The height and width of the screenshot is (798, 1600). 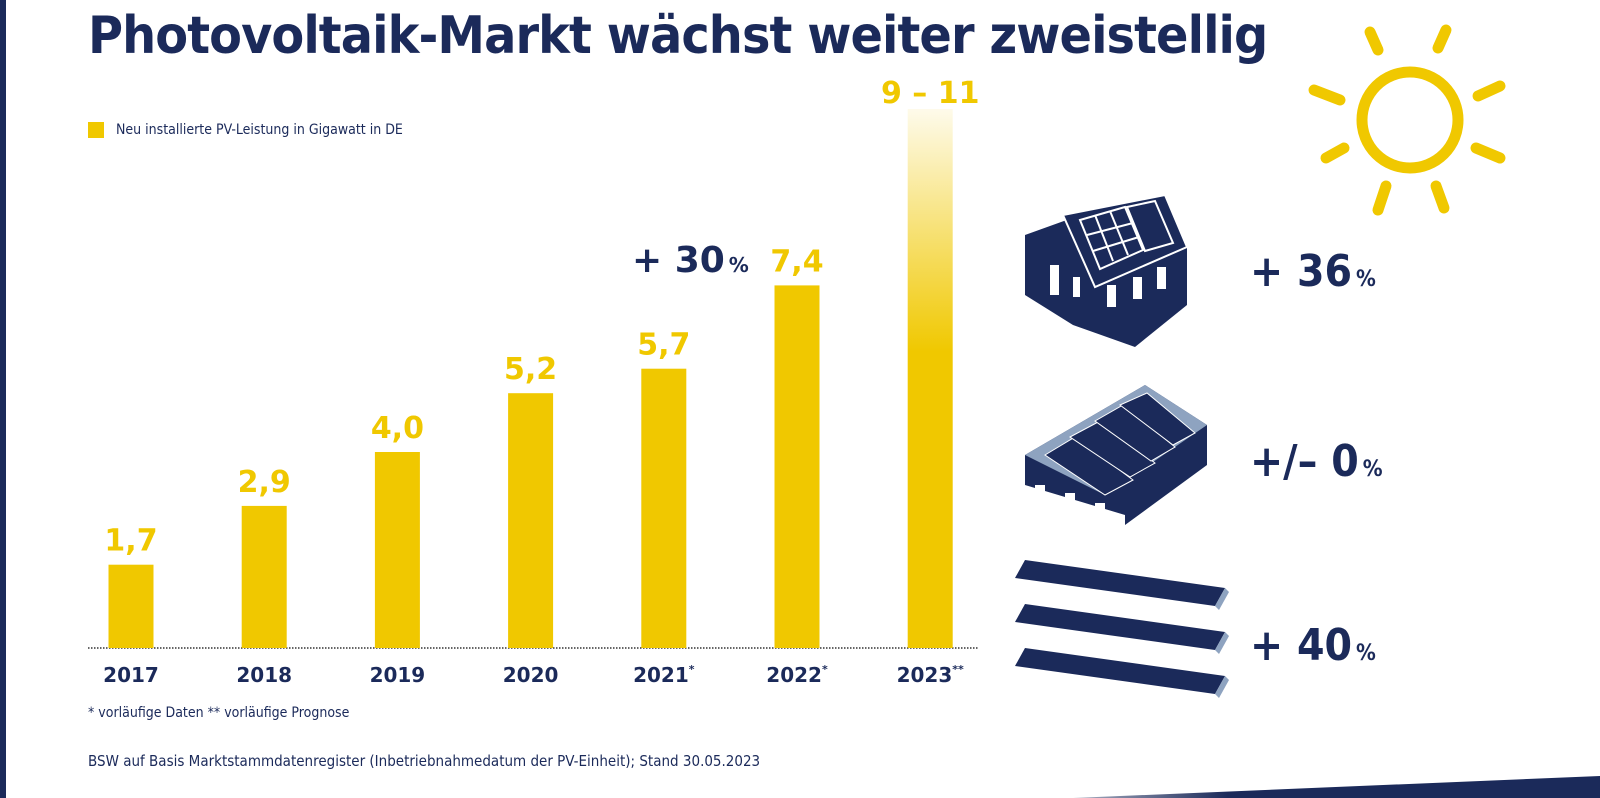 I want to click on left-border, so click(x=3, y=399).